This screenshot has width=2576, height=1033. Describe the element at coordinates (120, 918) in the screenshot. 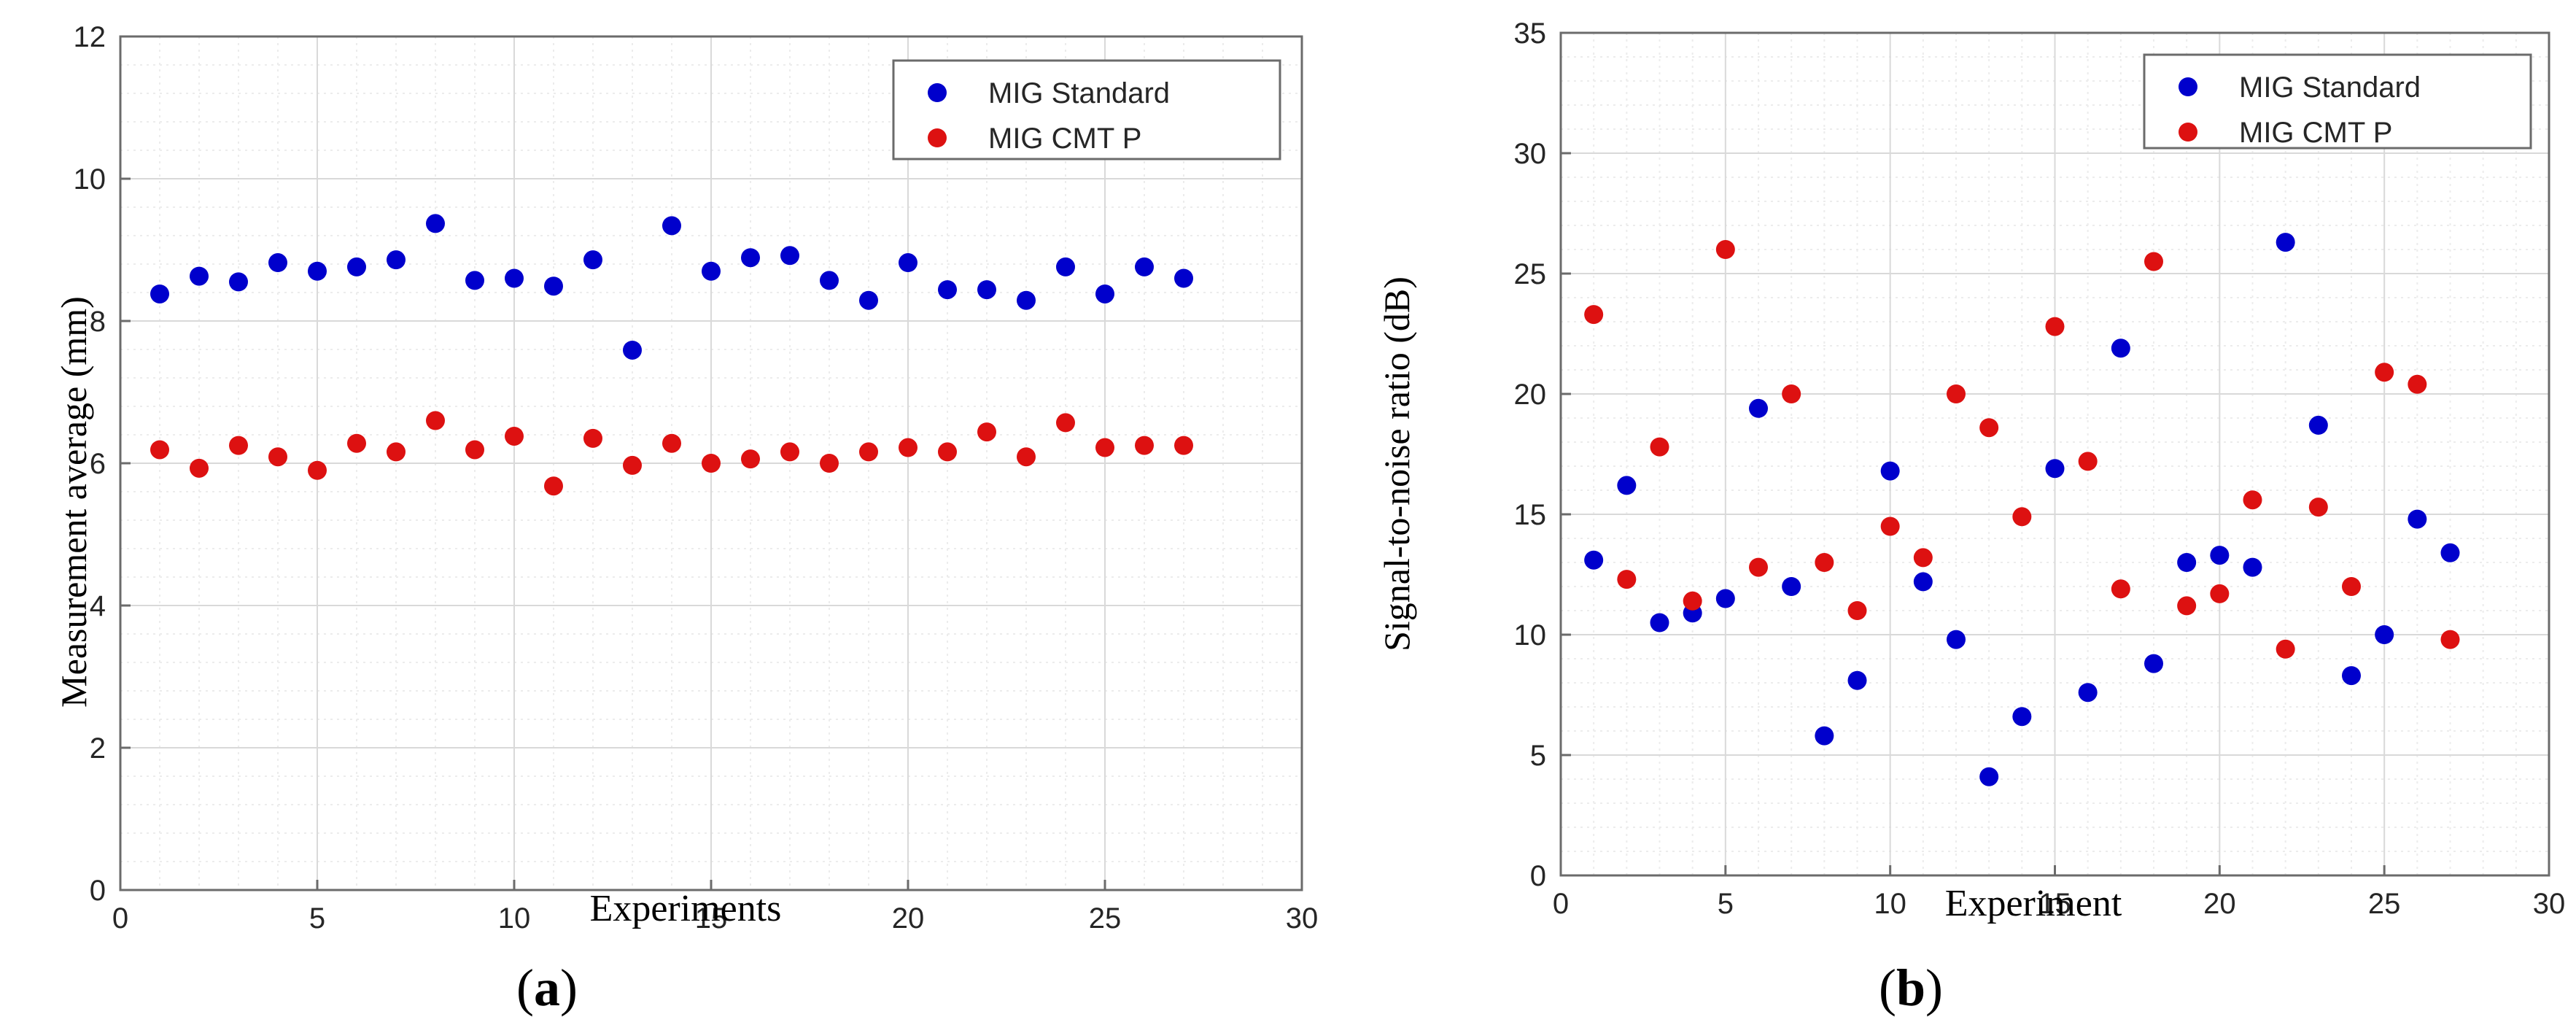

I see `chart-a-x-tick-label: 0` at that location.